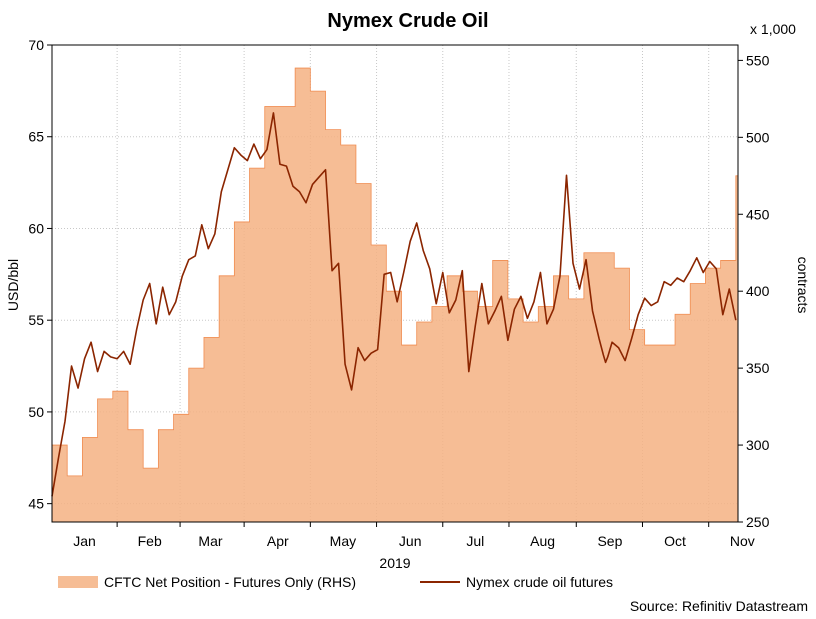 The image size is (816, 619). I want to click on legend-swatch-cftc, so click(78, 582).